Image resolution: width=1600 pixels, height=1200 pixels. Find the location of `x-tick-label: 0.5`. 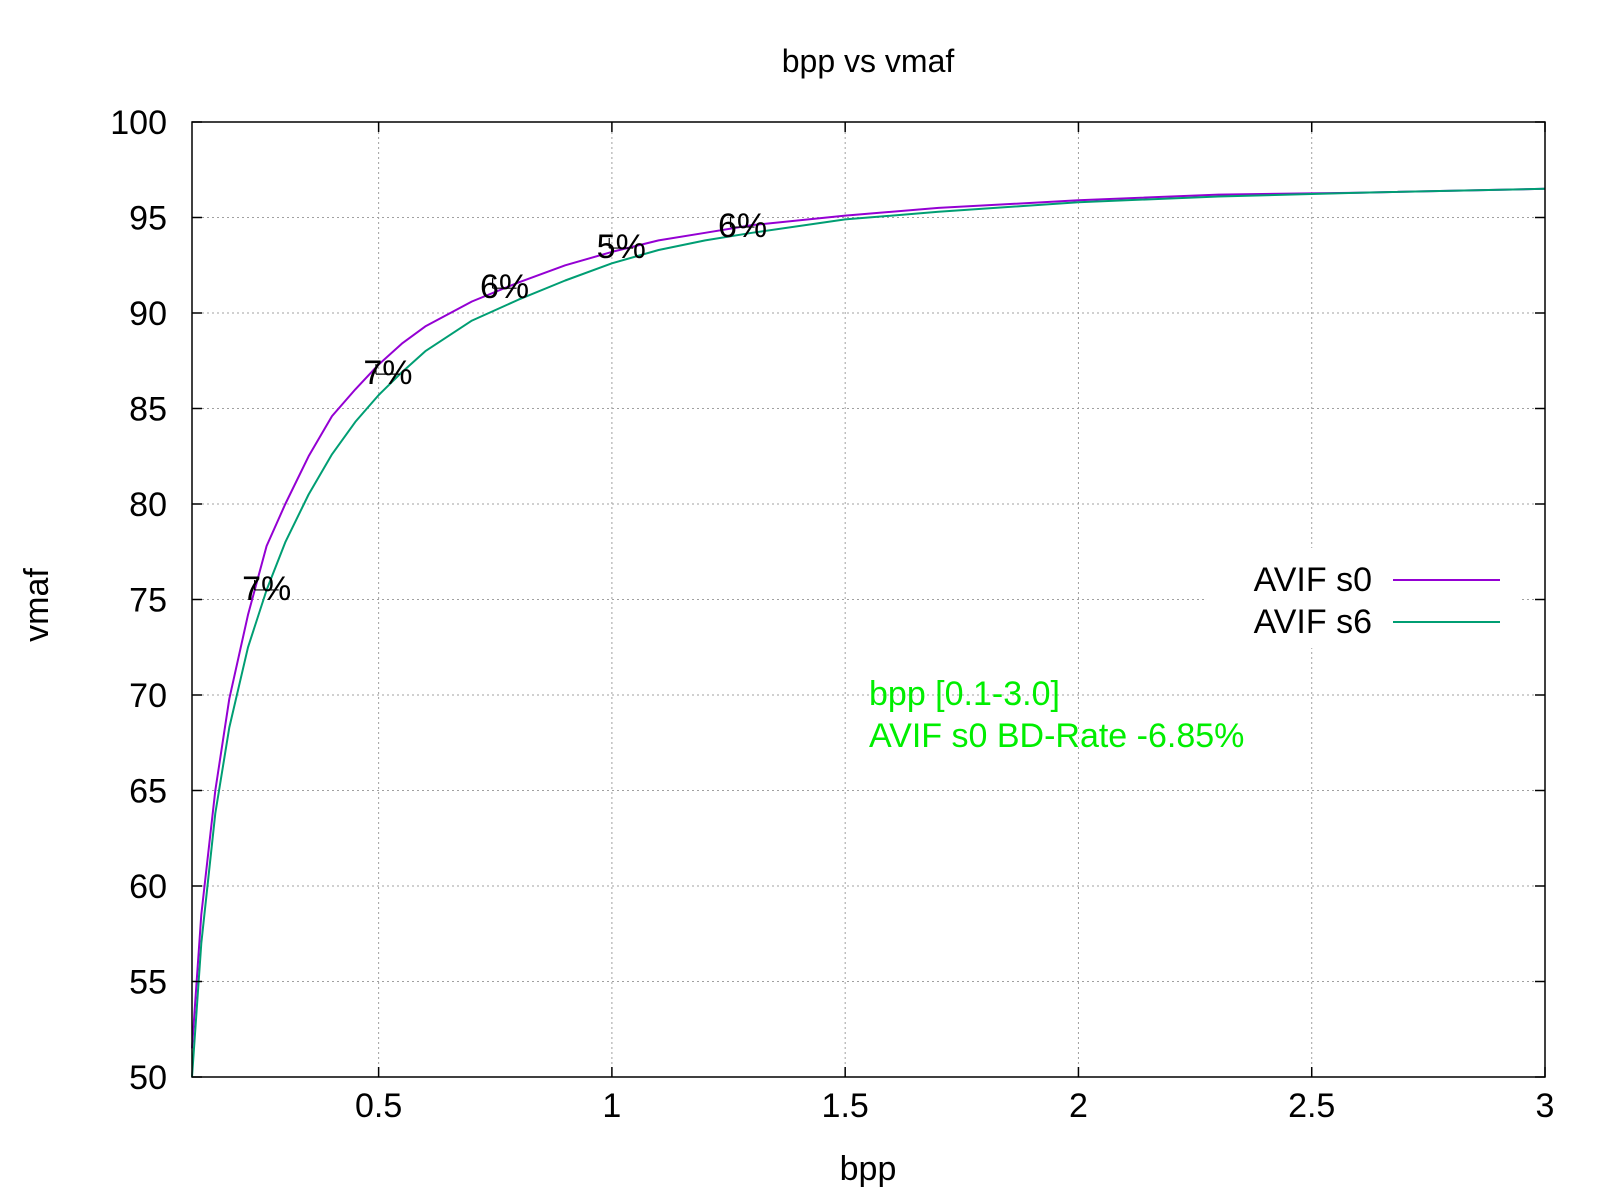

x-tick-label: 0.5 is located at coordinates (378, 1106).